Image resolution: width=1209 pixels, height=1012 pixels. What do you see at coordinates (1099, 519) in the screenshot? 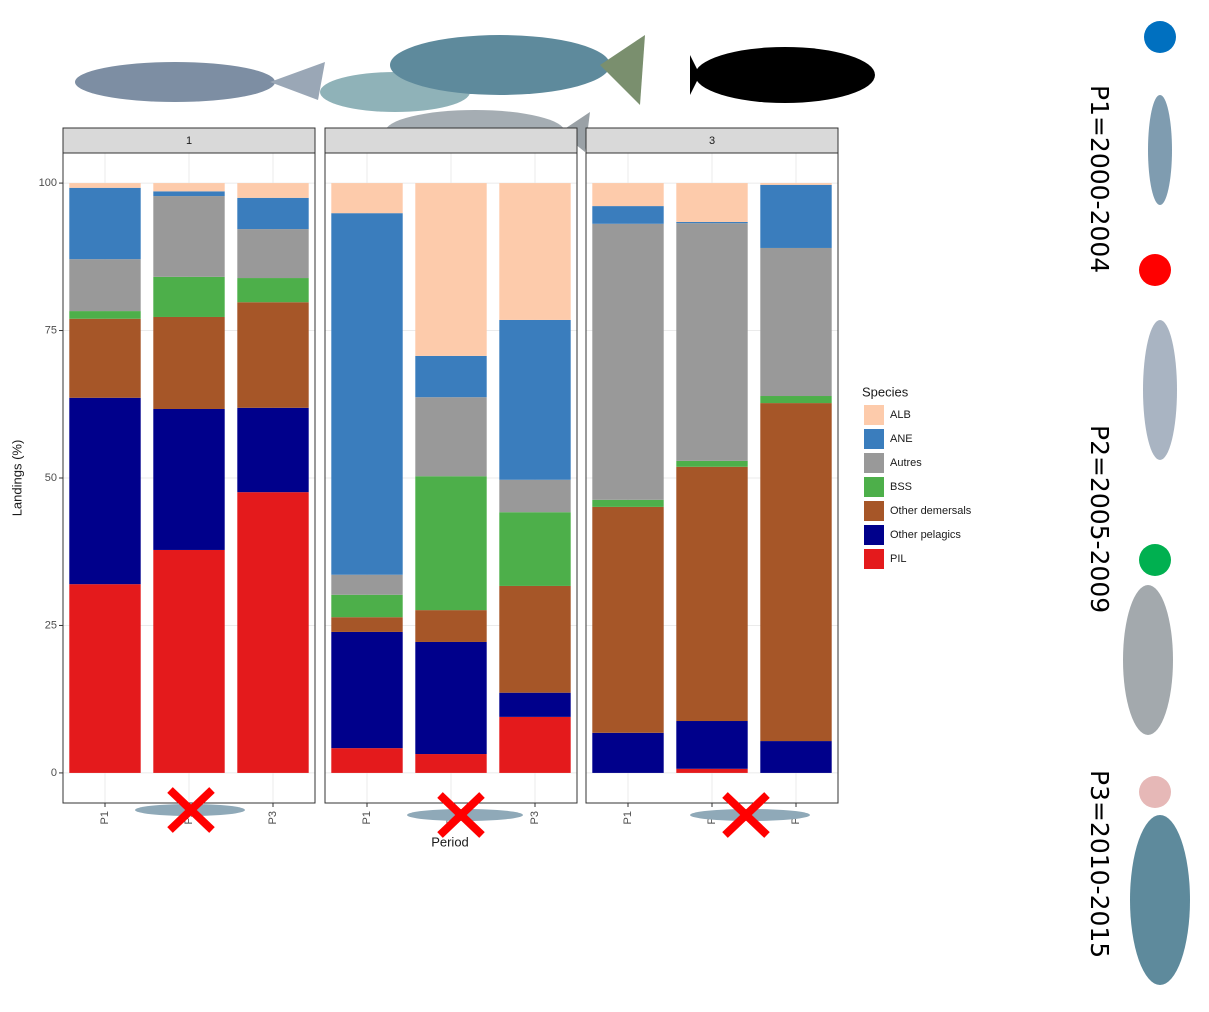
I see `period-label: P2=2005-2009` at bounding box center [1099, 519].